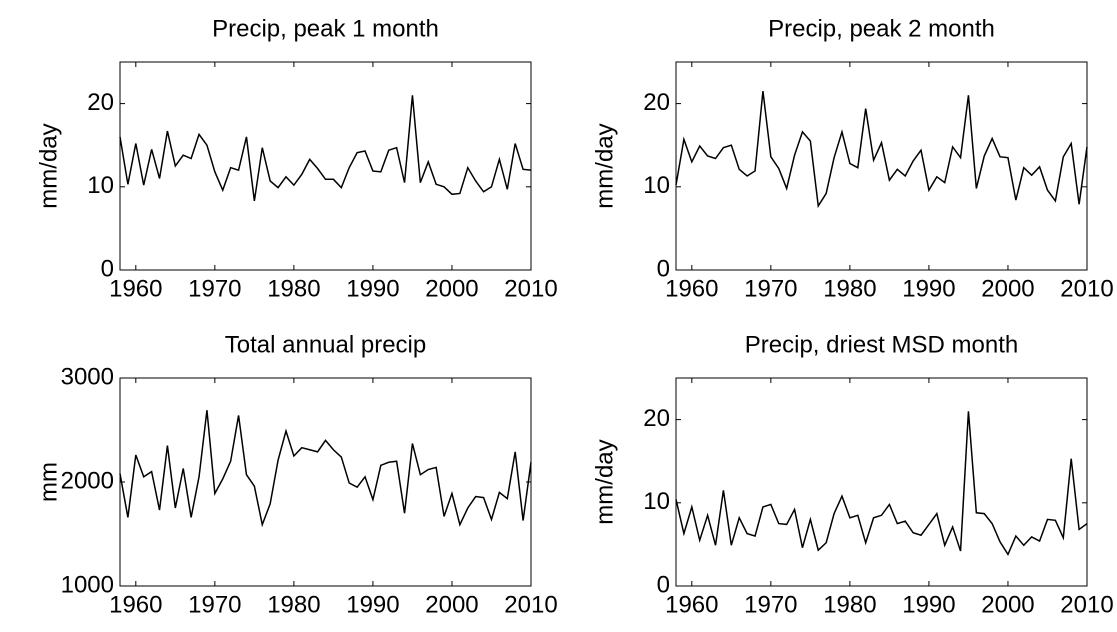  What do you see at coordinates (87, 584) in the screenshot?
I see `y-tick-label: 1000` at bounding box center [87, 584].